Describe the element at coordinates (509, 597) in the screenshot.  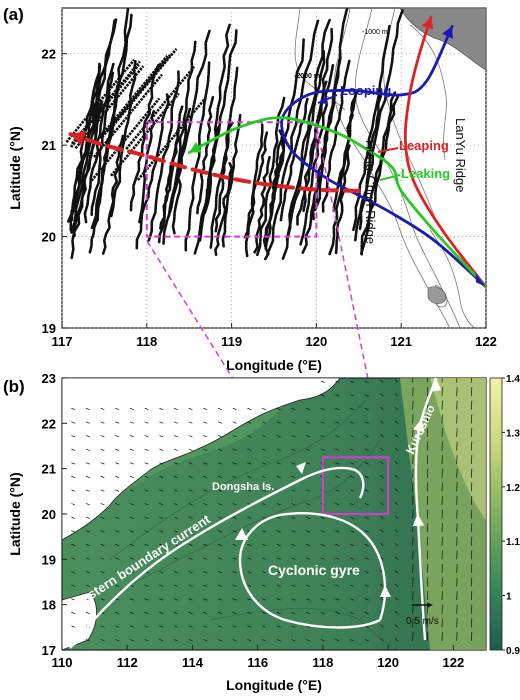
I see `colorbar-tick-label: 1` at that location.